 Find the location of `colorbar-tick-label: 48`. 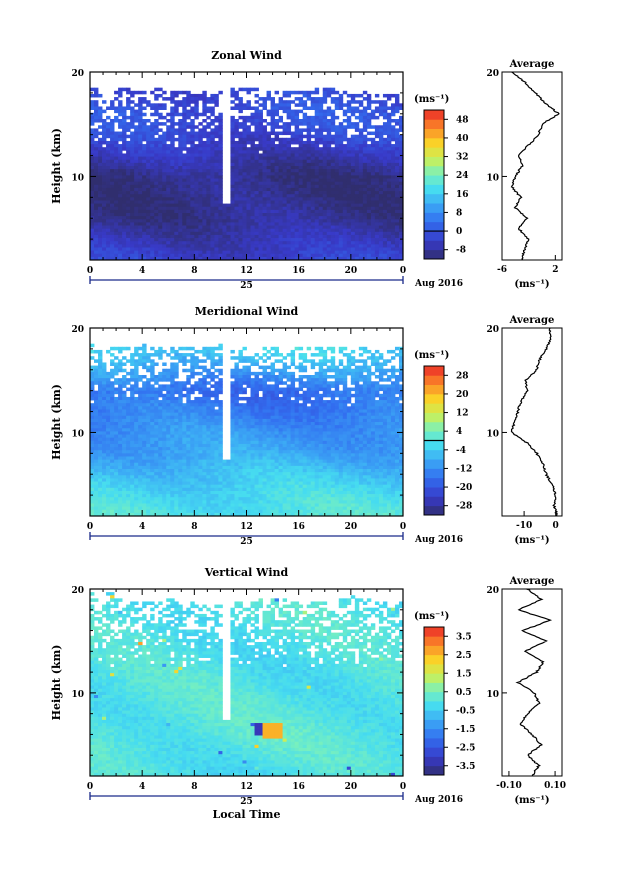

colorbar-tick-label: 48 is located at coordinates (462, 120).